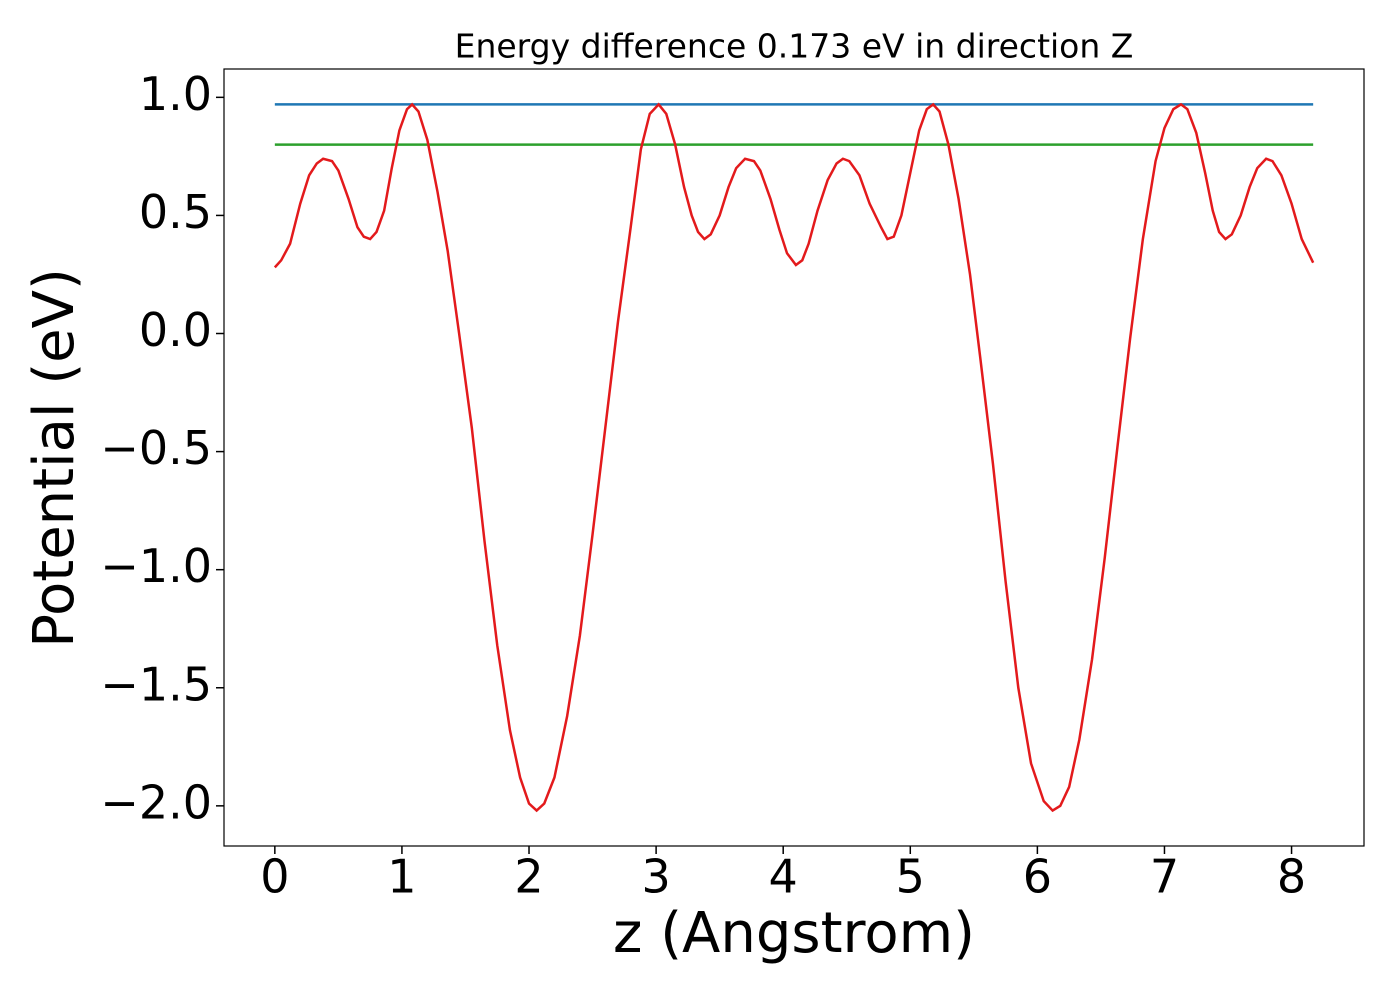 This screenshot has height=1004, width=1400. What do you see at coordinates (1164, 877) in the screenshot?
I see `x-tick-label: 7` at bounding box center [1164, 877].